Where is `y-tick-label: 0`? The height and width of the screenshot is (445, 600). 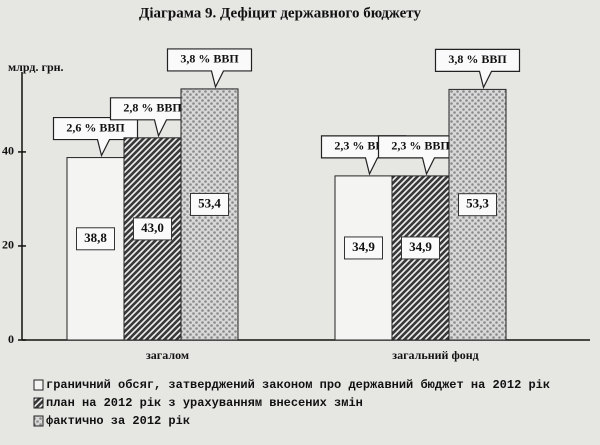
y-tick-label: 0 is located at coordinates (11, 339).